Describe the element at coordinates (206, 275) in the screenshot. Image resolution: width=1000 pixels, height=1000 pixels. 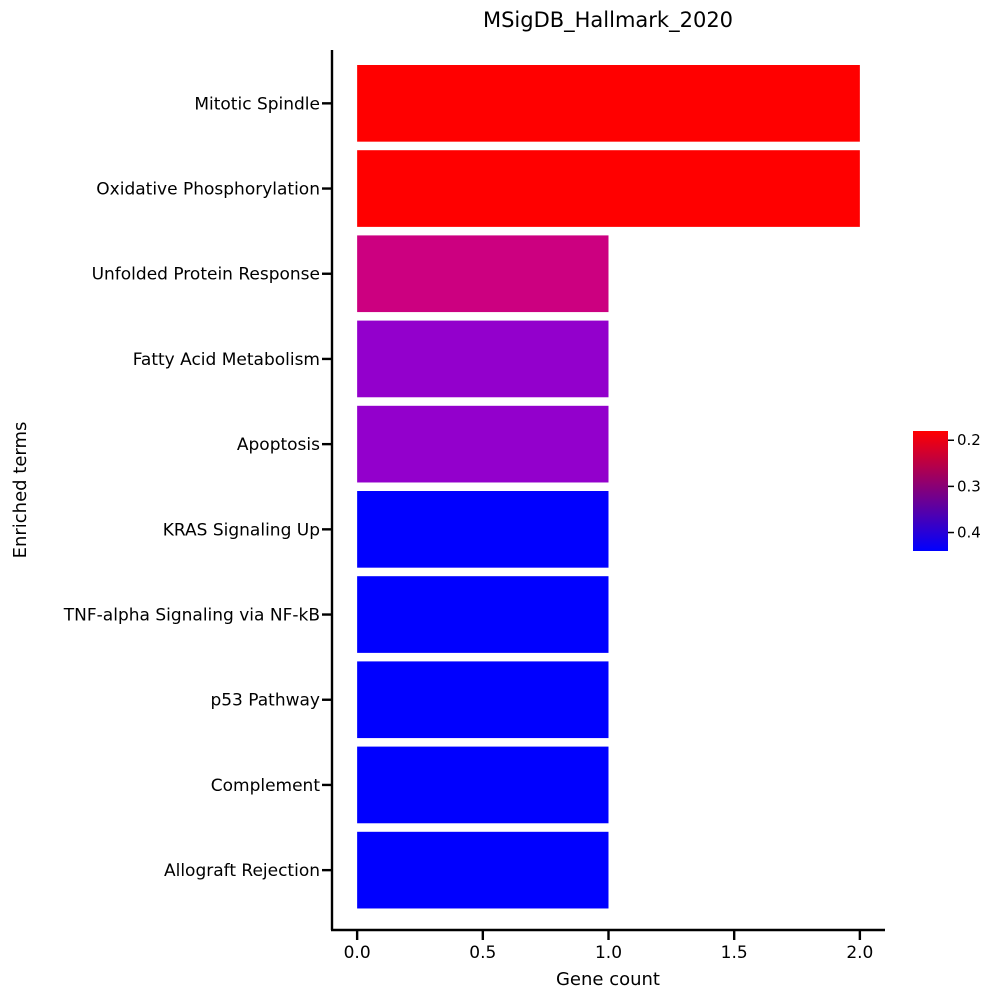
I see `y-tick-label: Unfolded Protein Response` at that location.